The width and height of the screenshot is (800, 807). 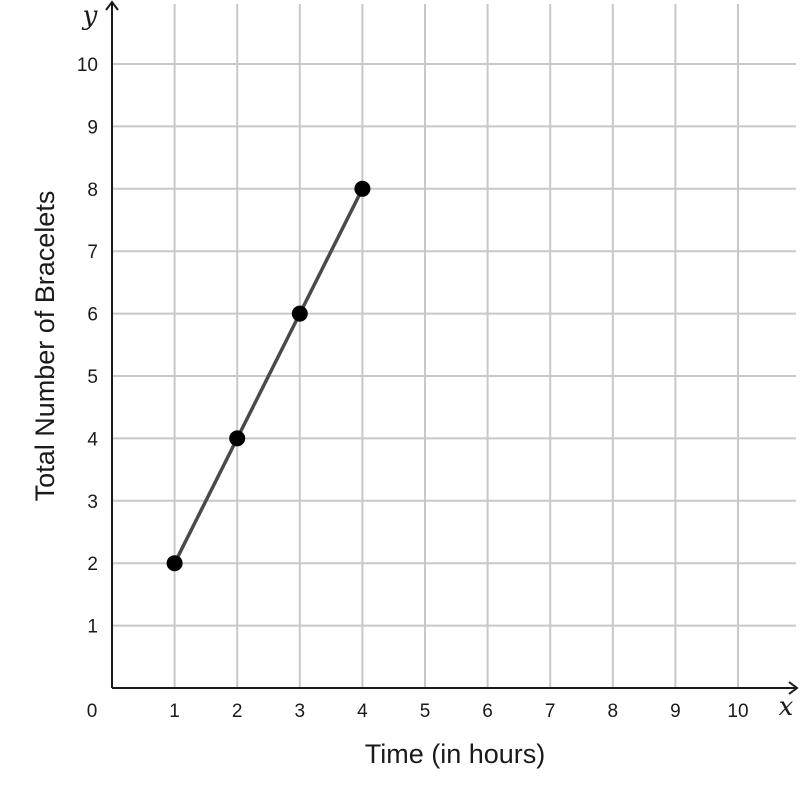 I want to click on y-tick-label: 4, so click(x=92, y=439).